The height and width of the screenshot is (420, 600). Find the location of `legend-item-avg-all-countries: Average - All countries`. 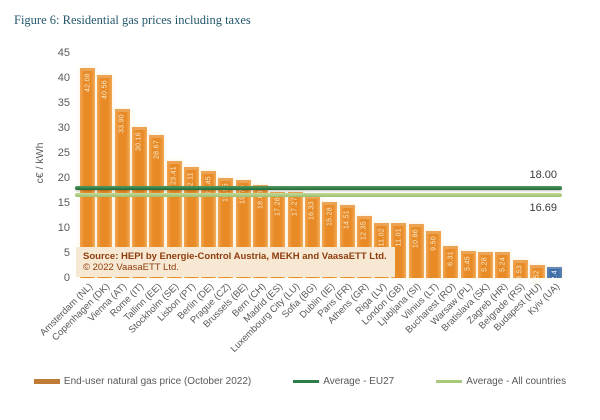

legend-item-avg-all-countries: Average - All countries is located at coordinates (501, 381).